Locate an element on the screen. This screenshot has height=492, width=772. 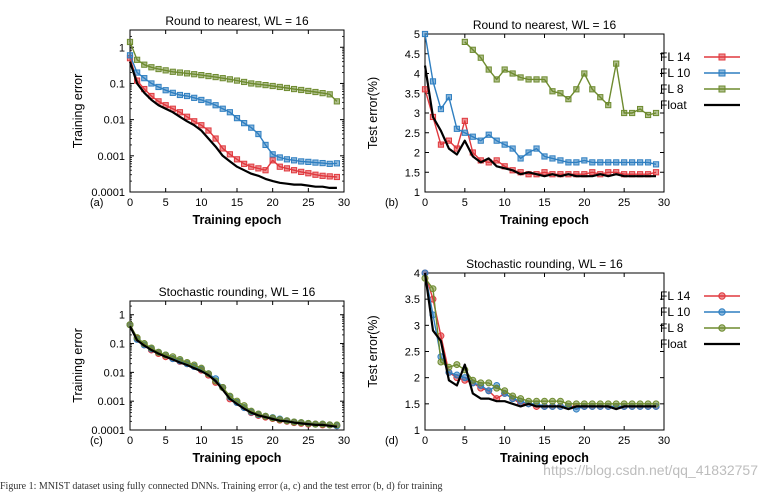
x-tick-label: 15 is located at coordinates (237, 203).